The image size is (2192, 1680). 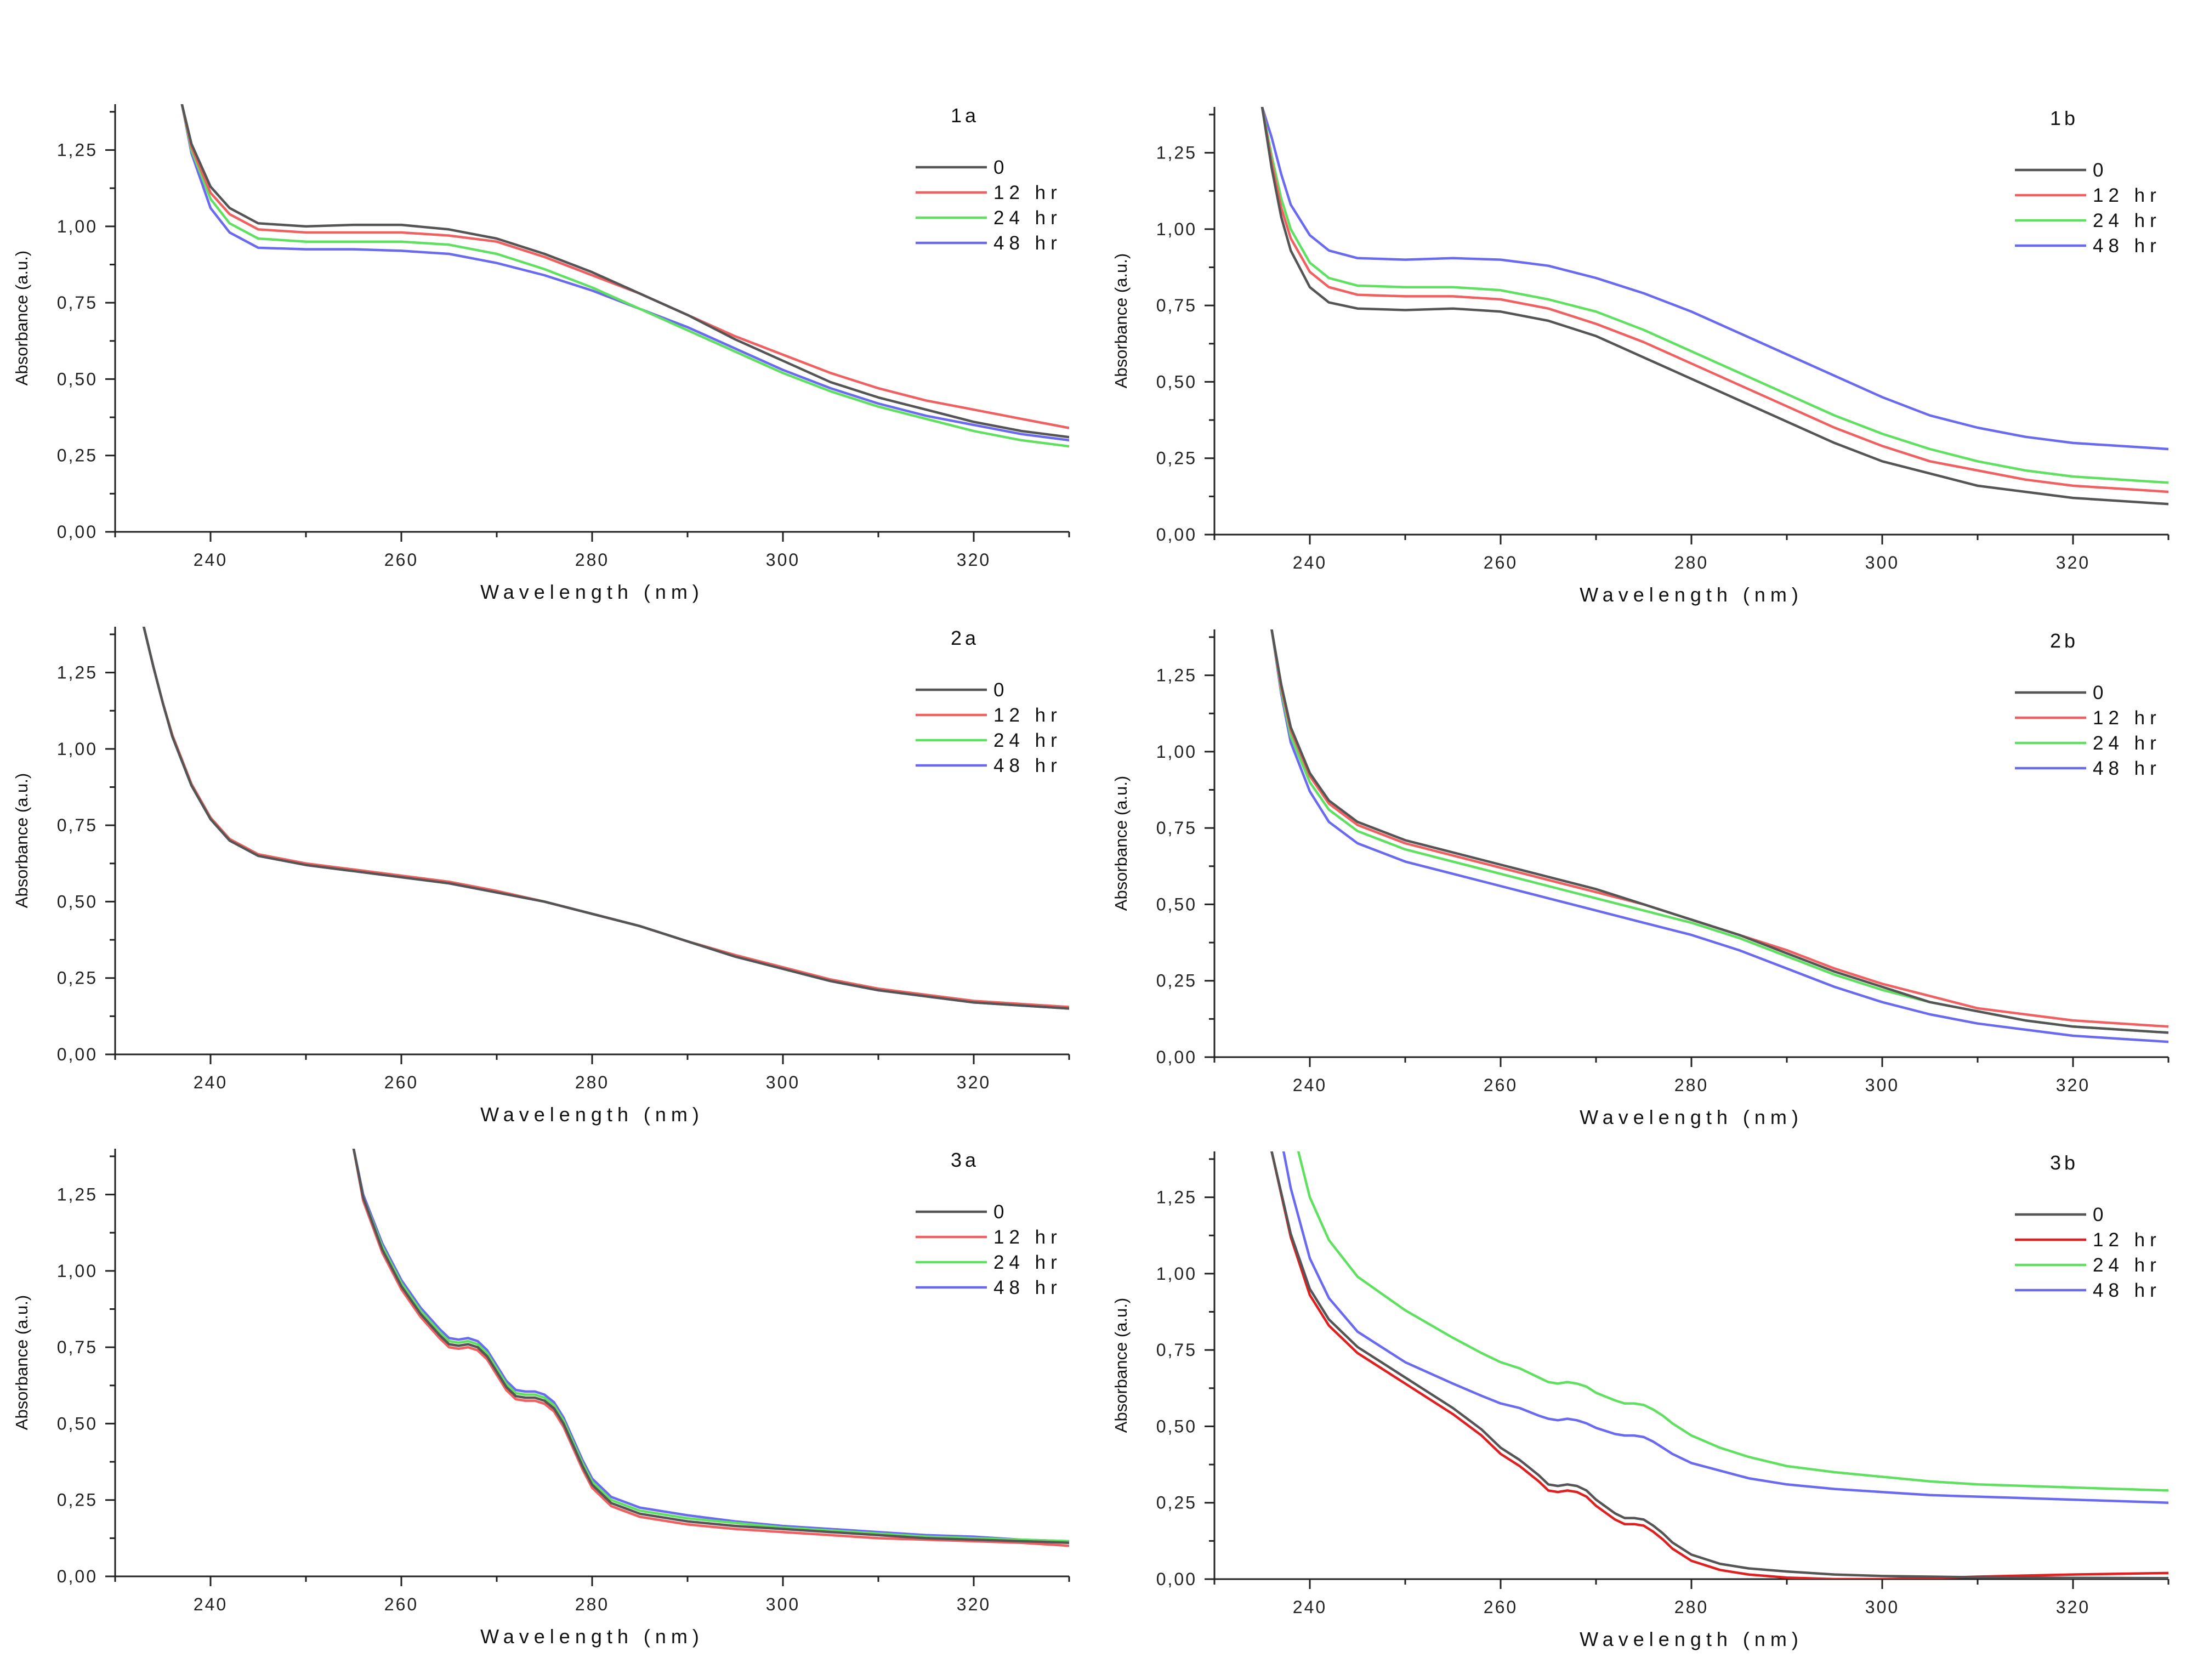 What do you see at coordinates (965, 638) in the screenshot?
I see `panel-title: 2a` at bounding box center [965, 638].